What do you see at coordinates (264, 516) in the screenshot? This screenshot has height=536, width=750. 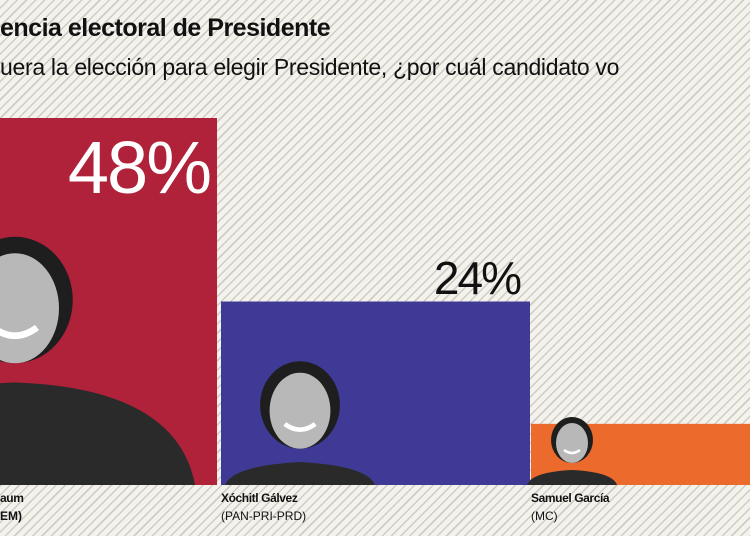 I see `candidate-party-2: (PAN-PRI-PRD)` at bounding box center [264, 516].